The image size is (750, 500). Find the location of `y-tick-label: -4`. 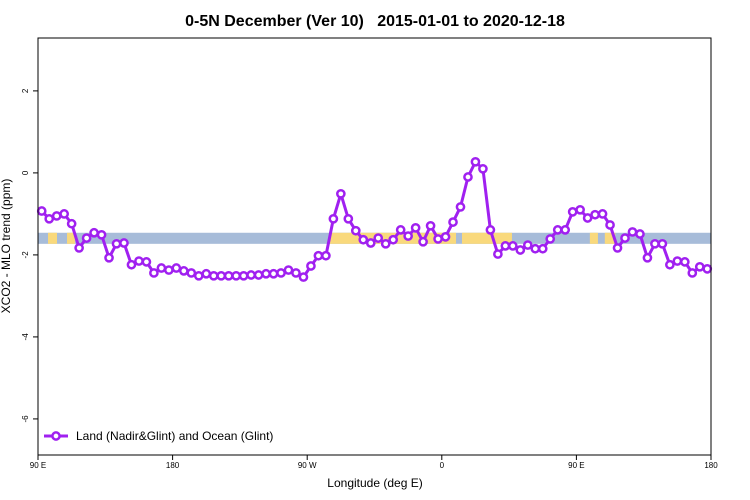

y-tick-label: -4 is located at coordinates (25, 337).